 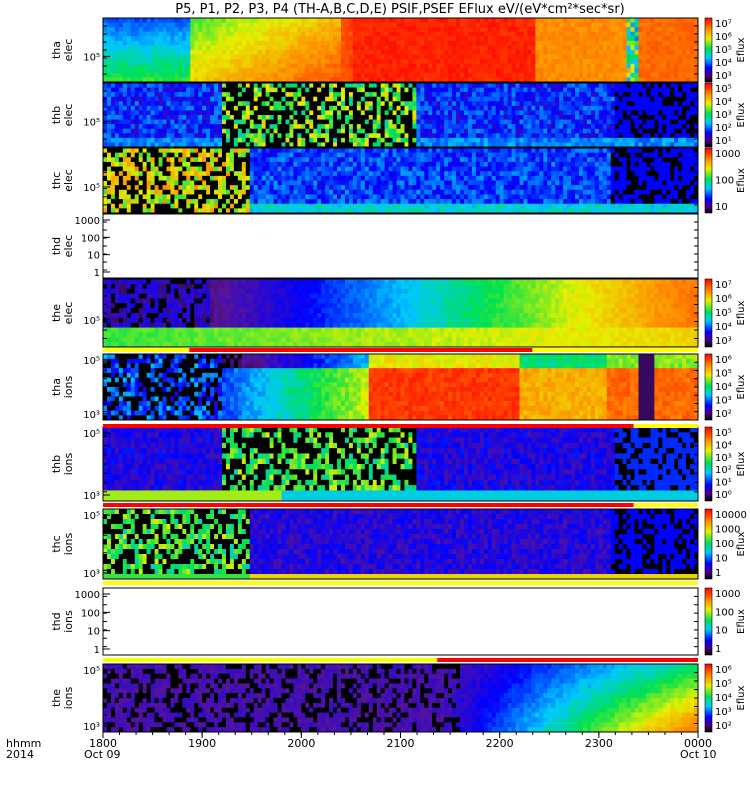 What do you see at coordinates (500, 743) in the screenshot?
I see `x-tick-label: 2200` at bounding box center [500, 743].